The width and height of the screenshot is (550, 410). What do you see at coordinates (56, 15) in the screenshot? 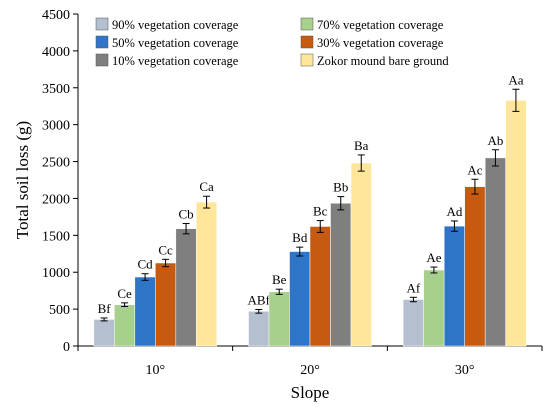
I see `y-tick-label: 4500` at bounding box center [56, 15].